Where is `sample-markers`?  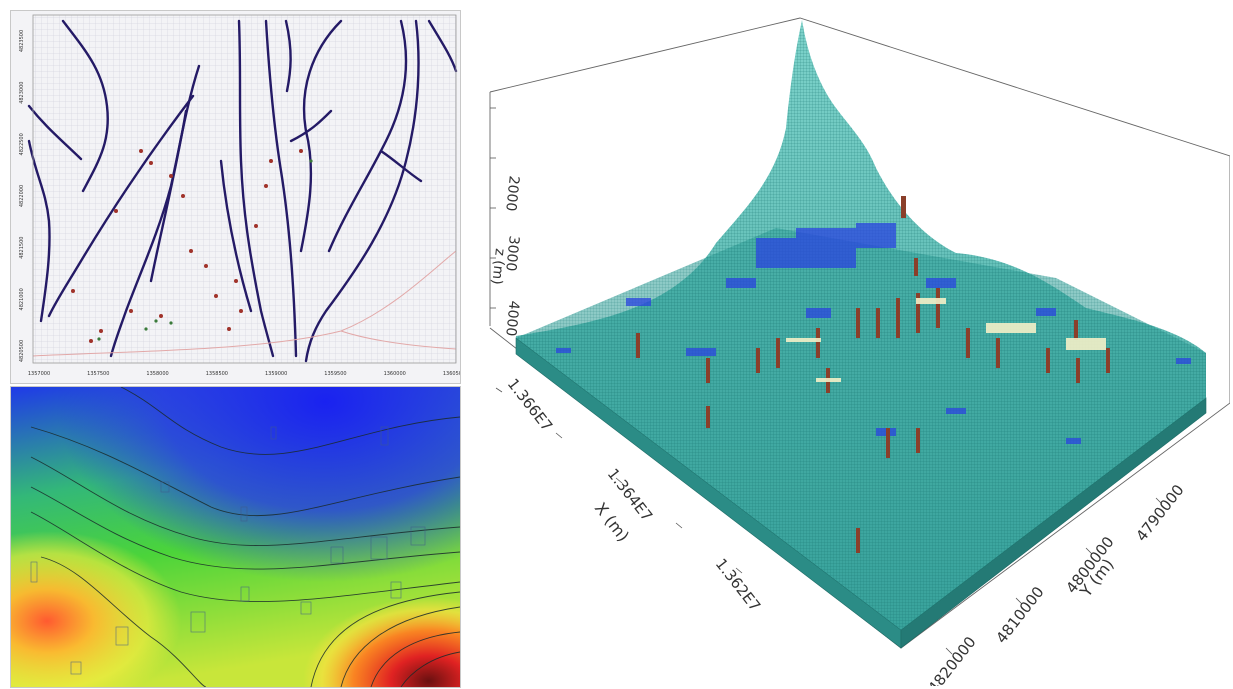 sample-markers is located at coordinates (192, 246).